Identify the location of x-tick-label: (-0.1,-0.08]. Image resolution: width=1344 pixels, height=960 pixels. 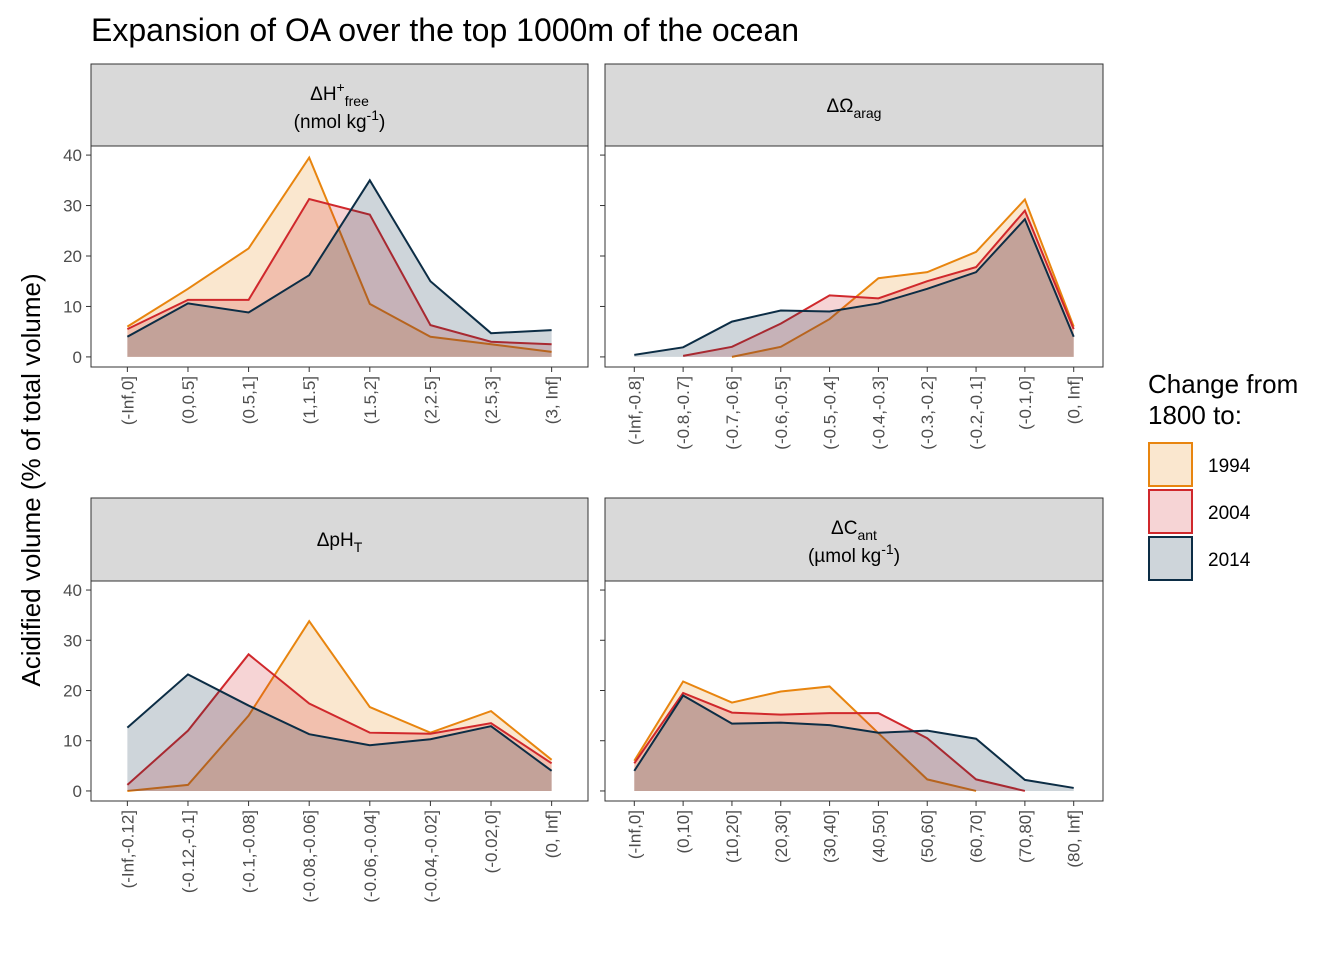
(249, 851).